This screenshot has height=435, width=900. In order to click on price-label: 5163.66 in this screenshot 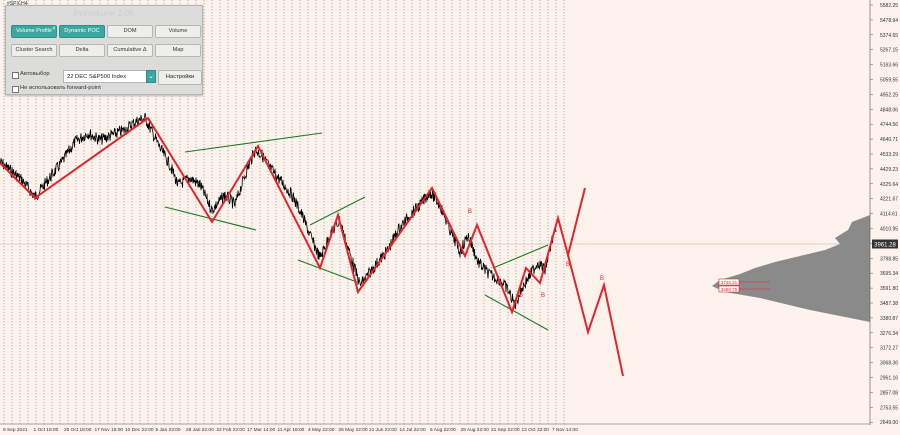, I will do `click(889, 66)`.